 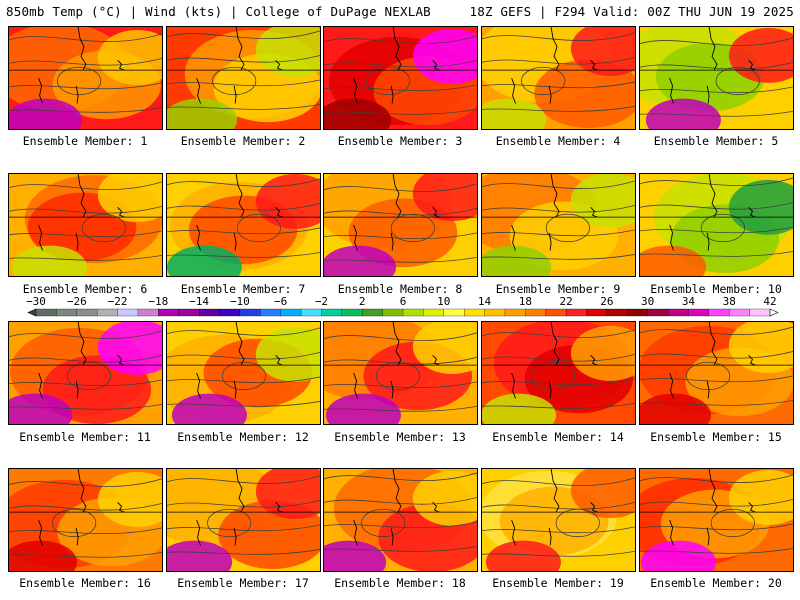 I want to click on colorbar-tick-label: −30, so click(x=36, y=302).